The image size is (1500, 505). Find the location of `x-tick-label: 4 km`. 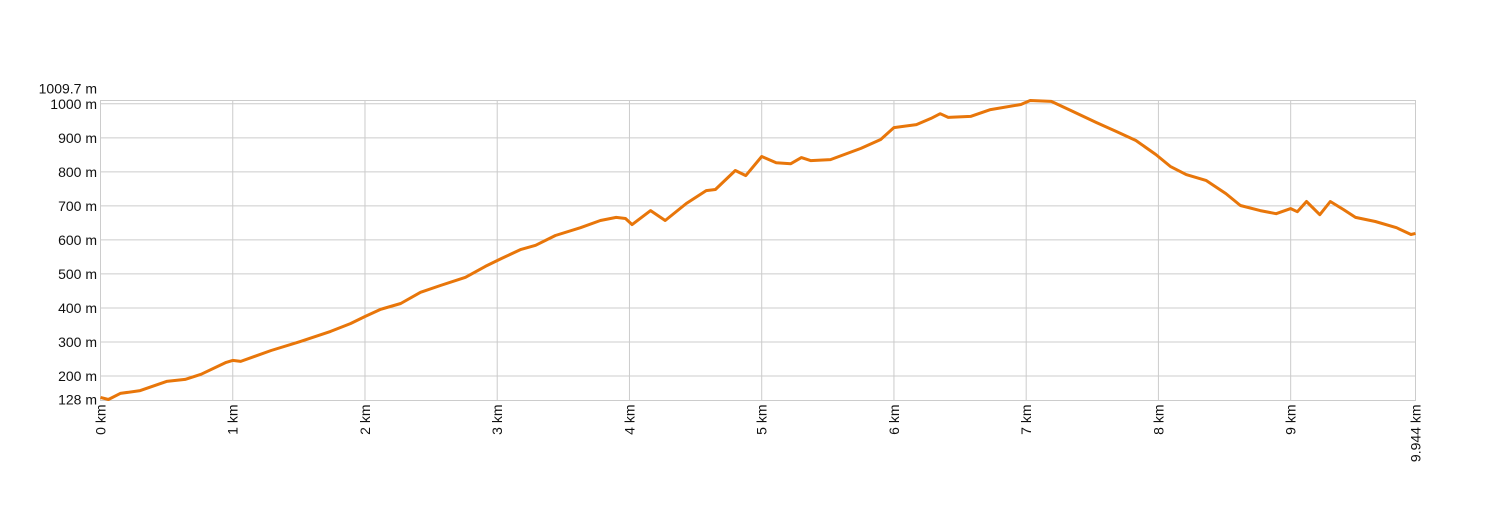

x-tick-label: 4 km is located at coordinates (629, 420).